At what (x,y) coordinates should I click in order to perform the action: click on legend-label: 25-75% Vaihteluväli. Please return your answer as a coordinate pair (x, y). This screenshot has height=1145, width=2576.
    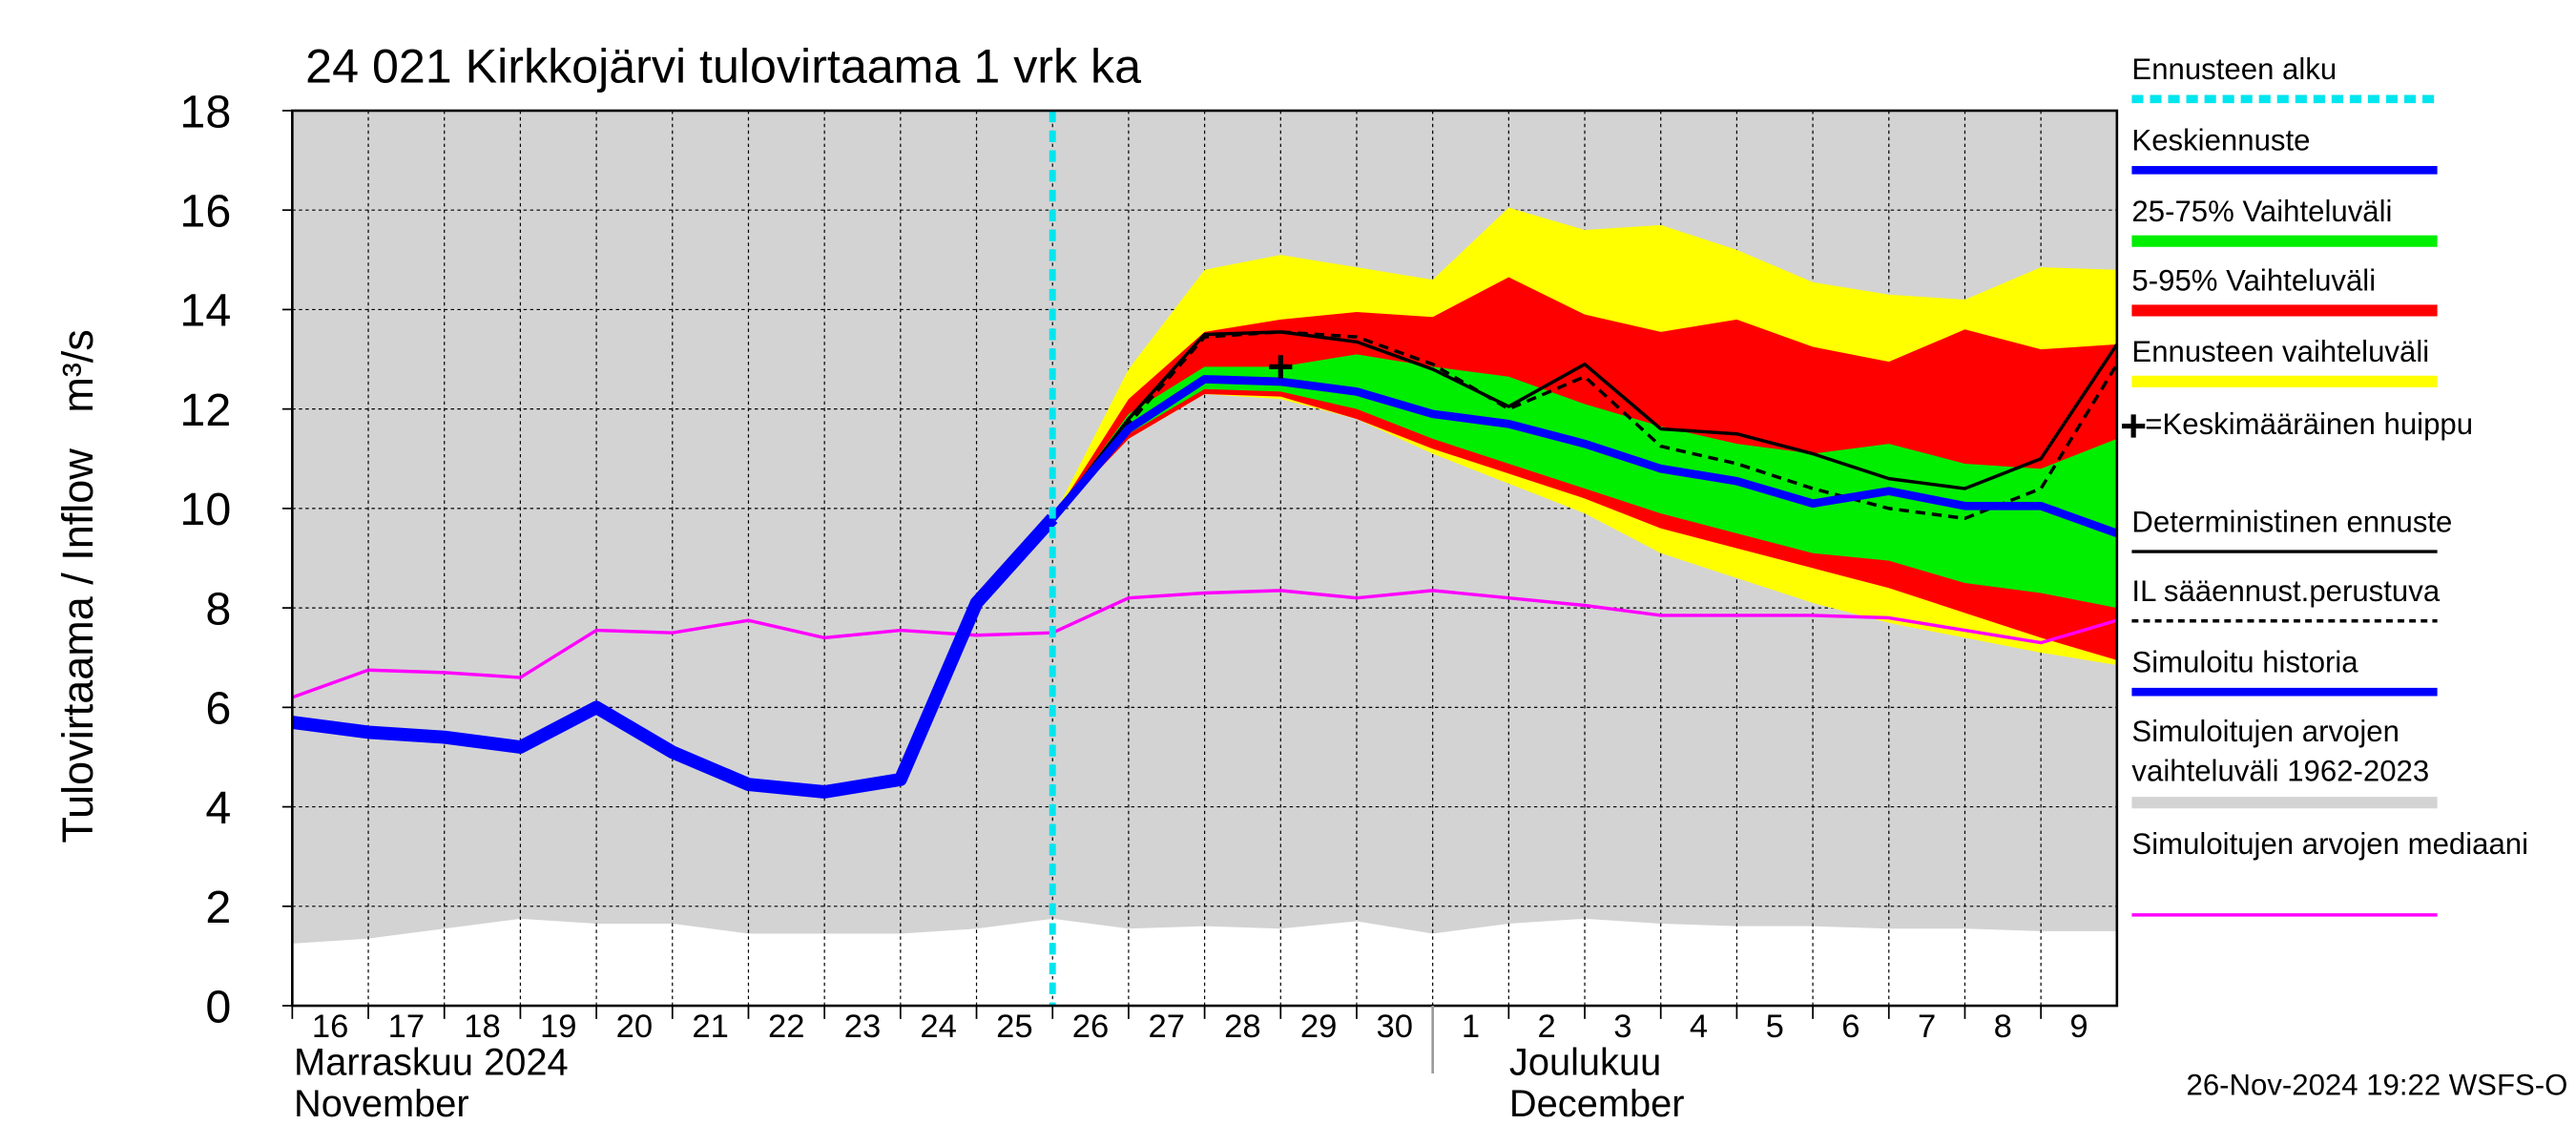
    Looking at the image, I should click on (2262, 212).